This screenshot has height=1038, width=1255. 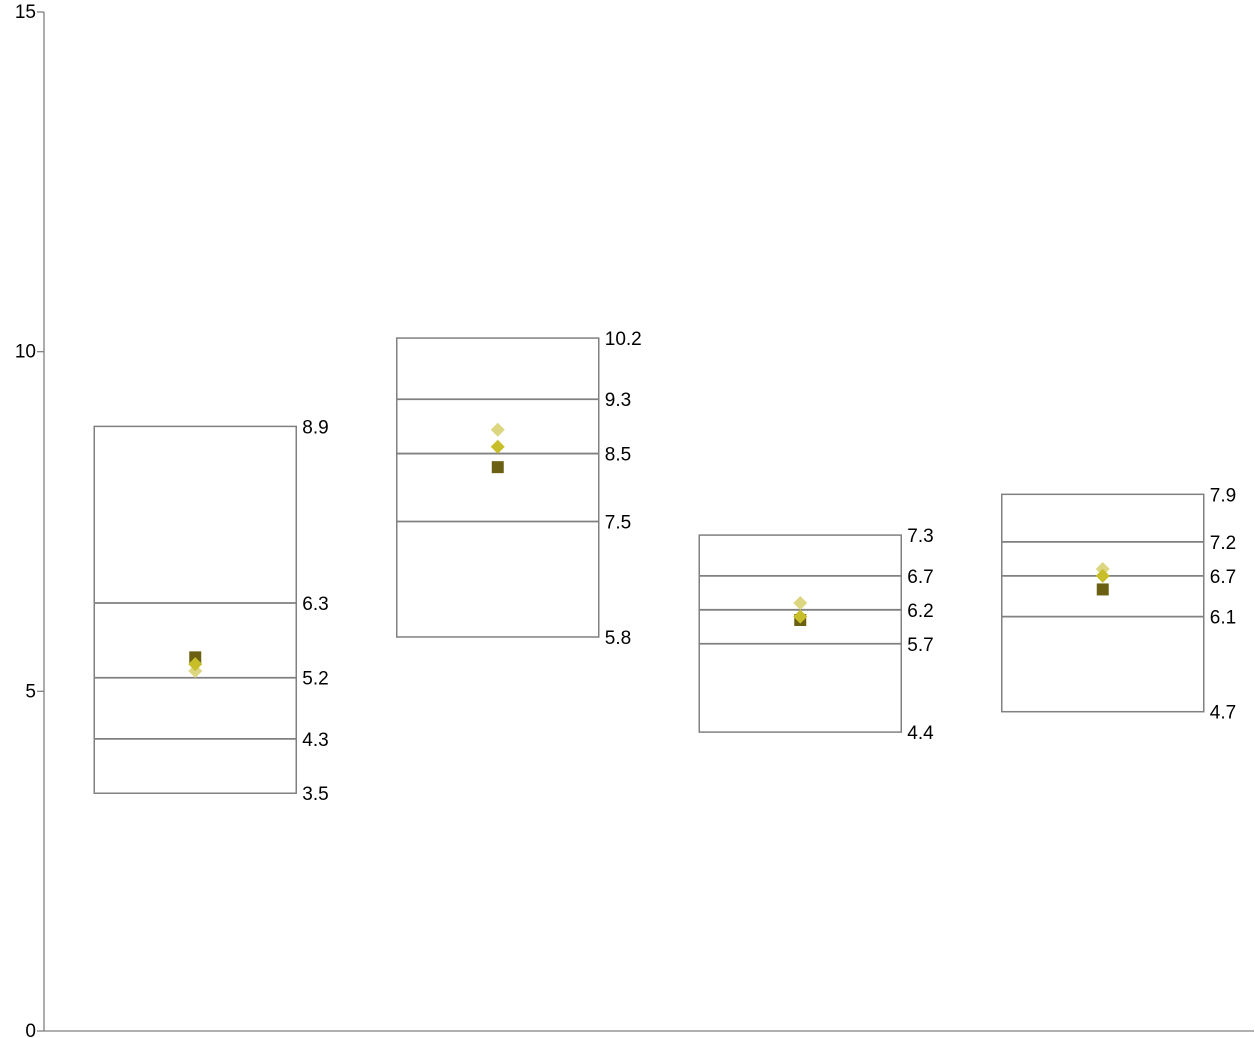 What do you see at coordinates (315, 604) in the screenshot?
I see `box-level-label: 6.3` at bounding box center [315, 604].